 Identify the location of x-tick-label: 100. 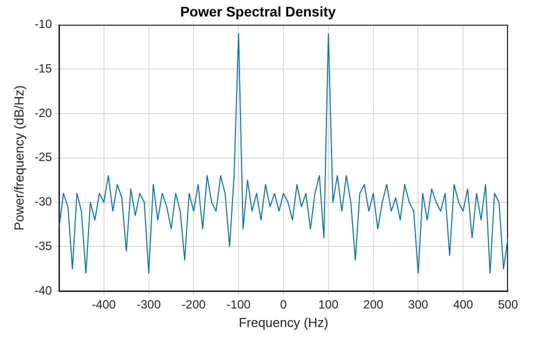
(328, 305).